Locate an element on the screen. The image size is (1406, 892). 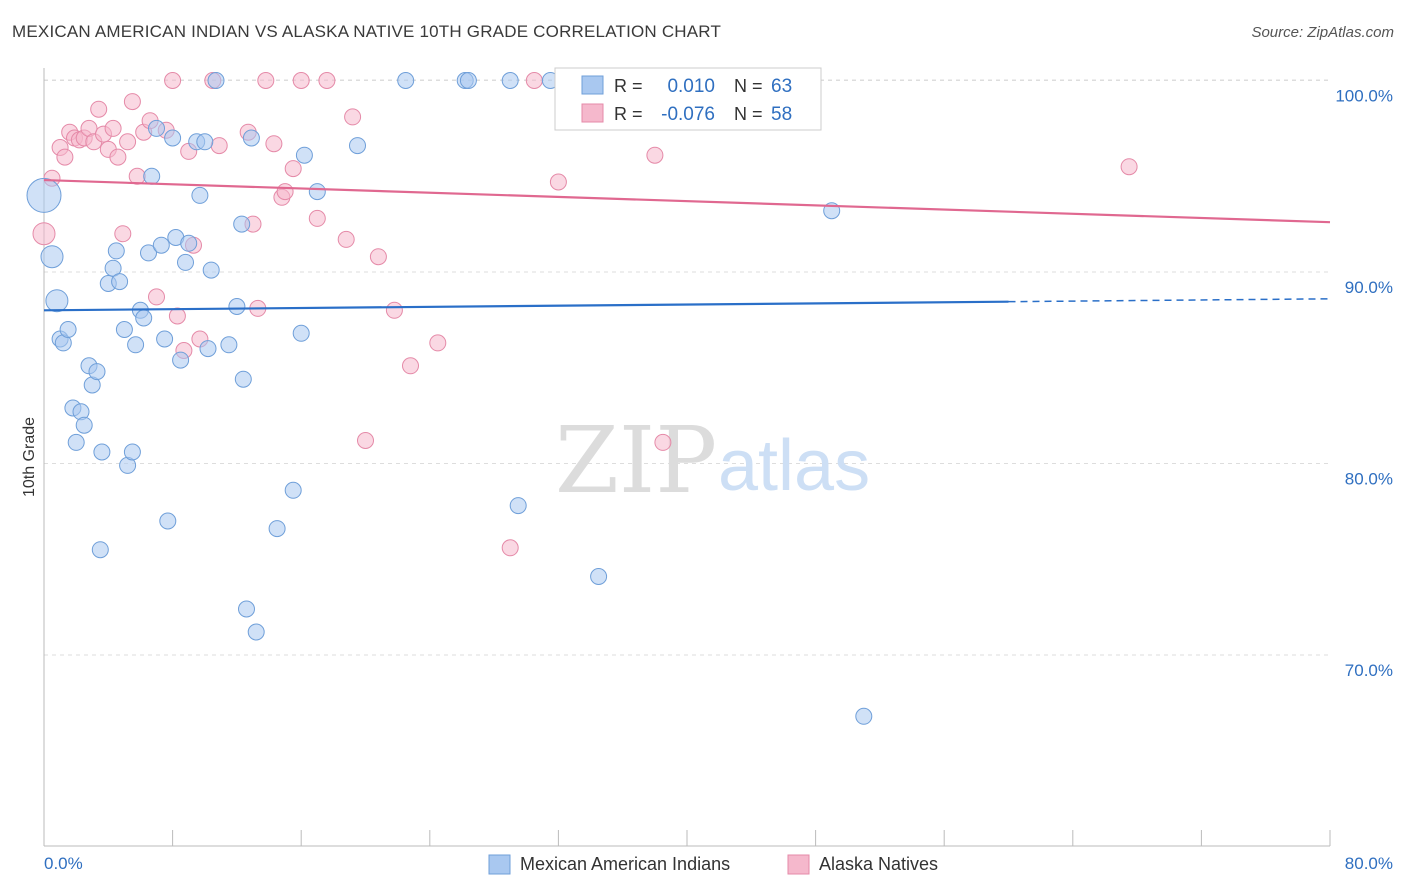
stats-n-label-blue: N = is located at coordinates (748, 86).